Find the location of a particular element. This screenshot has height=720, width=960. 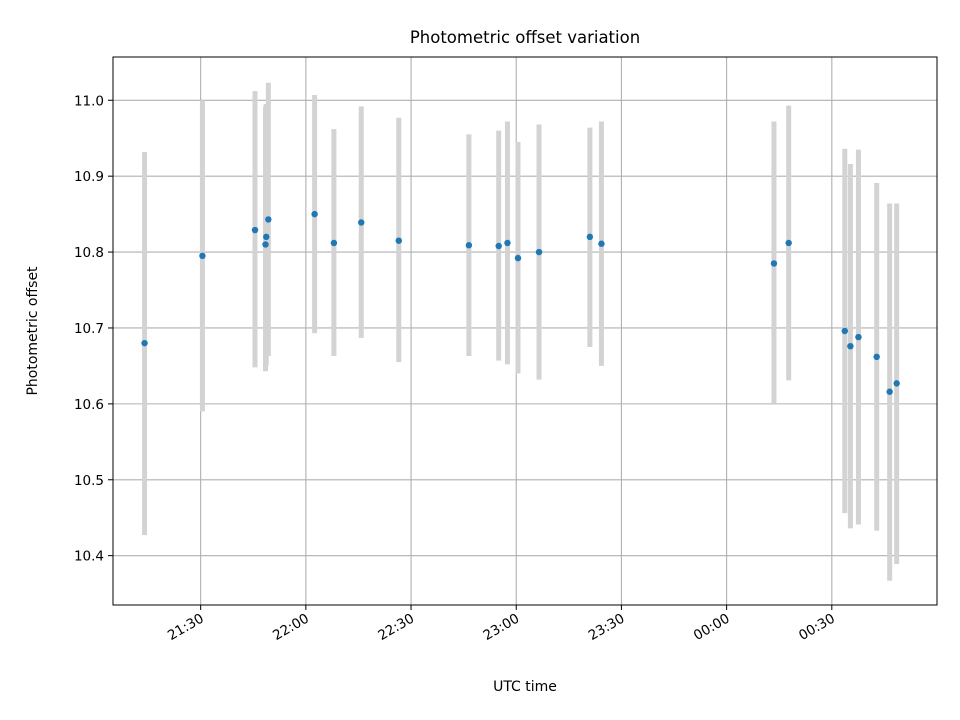

y-tick-label: 10.6 is located at coordinates (89, 405).